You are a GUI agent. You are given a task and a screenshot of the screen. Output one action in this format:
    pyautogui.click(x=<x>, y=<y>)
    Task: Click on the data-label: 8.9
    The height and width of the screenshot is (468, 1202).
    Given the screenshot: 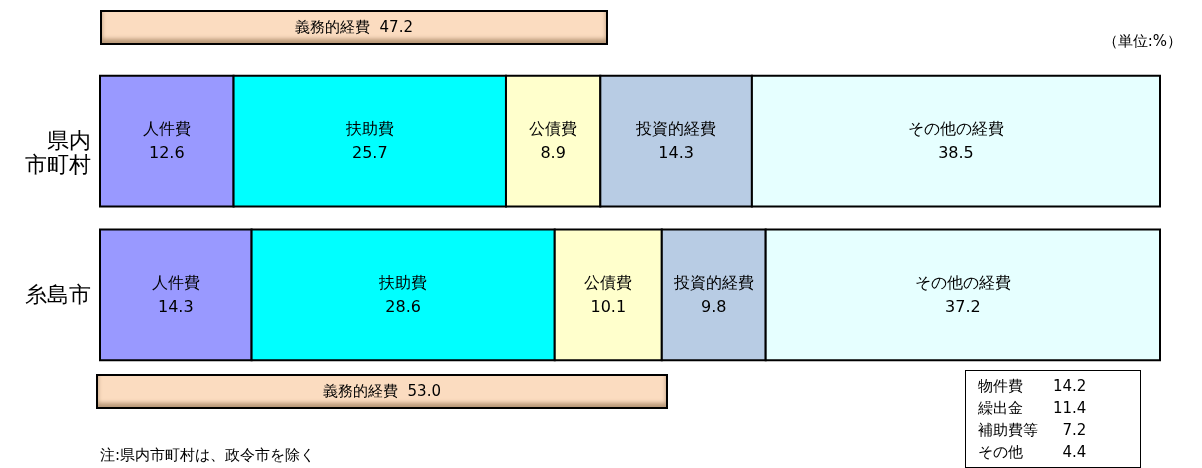 What is the action you would take?
    pyautogui.click(x=553, y=153)
    